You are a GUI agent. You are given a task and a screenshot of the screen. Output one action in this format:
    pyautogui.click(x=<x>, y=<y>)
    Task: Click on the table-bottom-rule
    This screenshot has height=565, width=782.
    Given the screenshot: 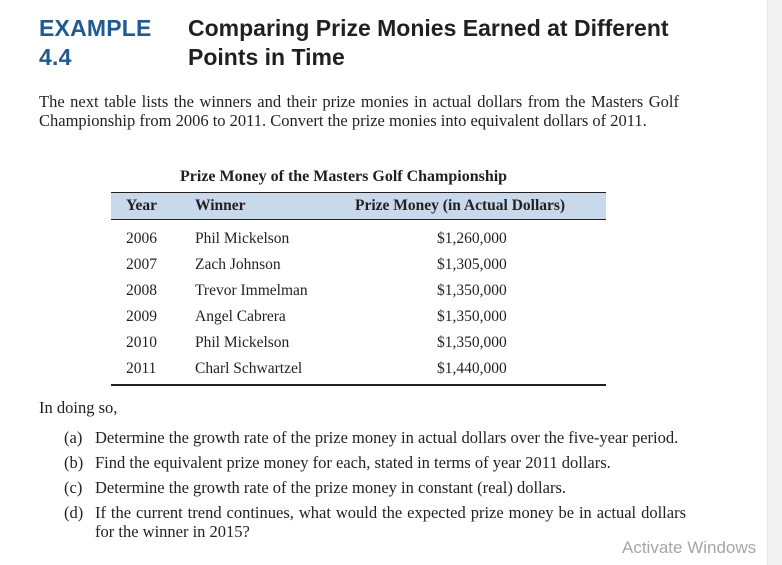 What is the action you would take?
    pyautogui.click(x=358, y=385)
    